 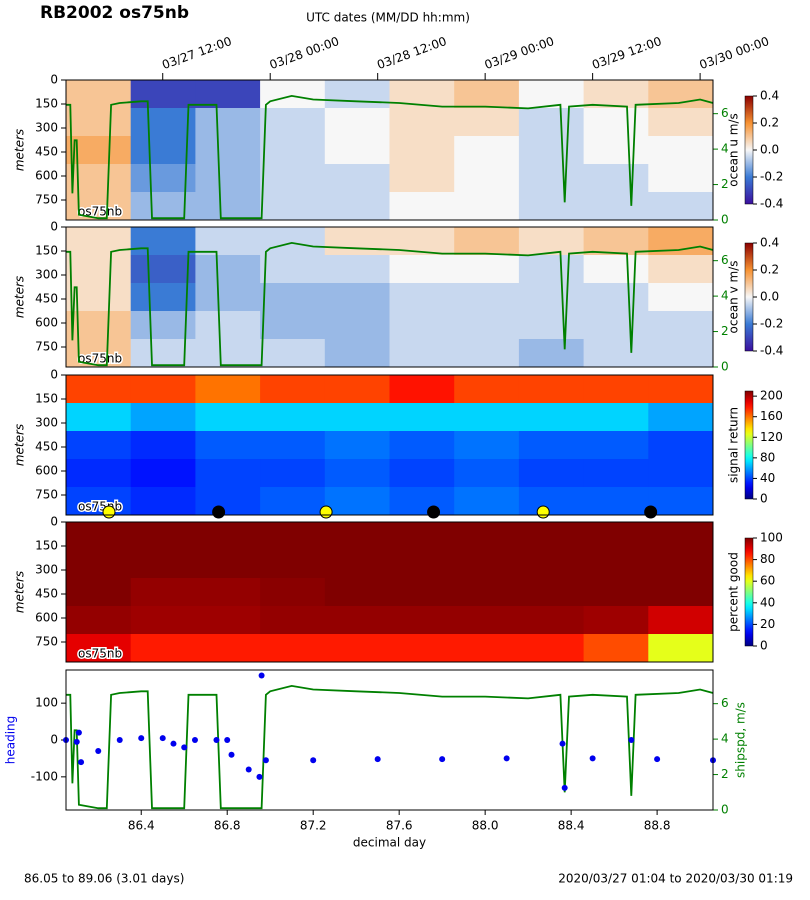 I want to click on colorbar-tick-label: 0.4, so click(x=769, y=243).